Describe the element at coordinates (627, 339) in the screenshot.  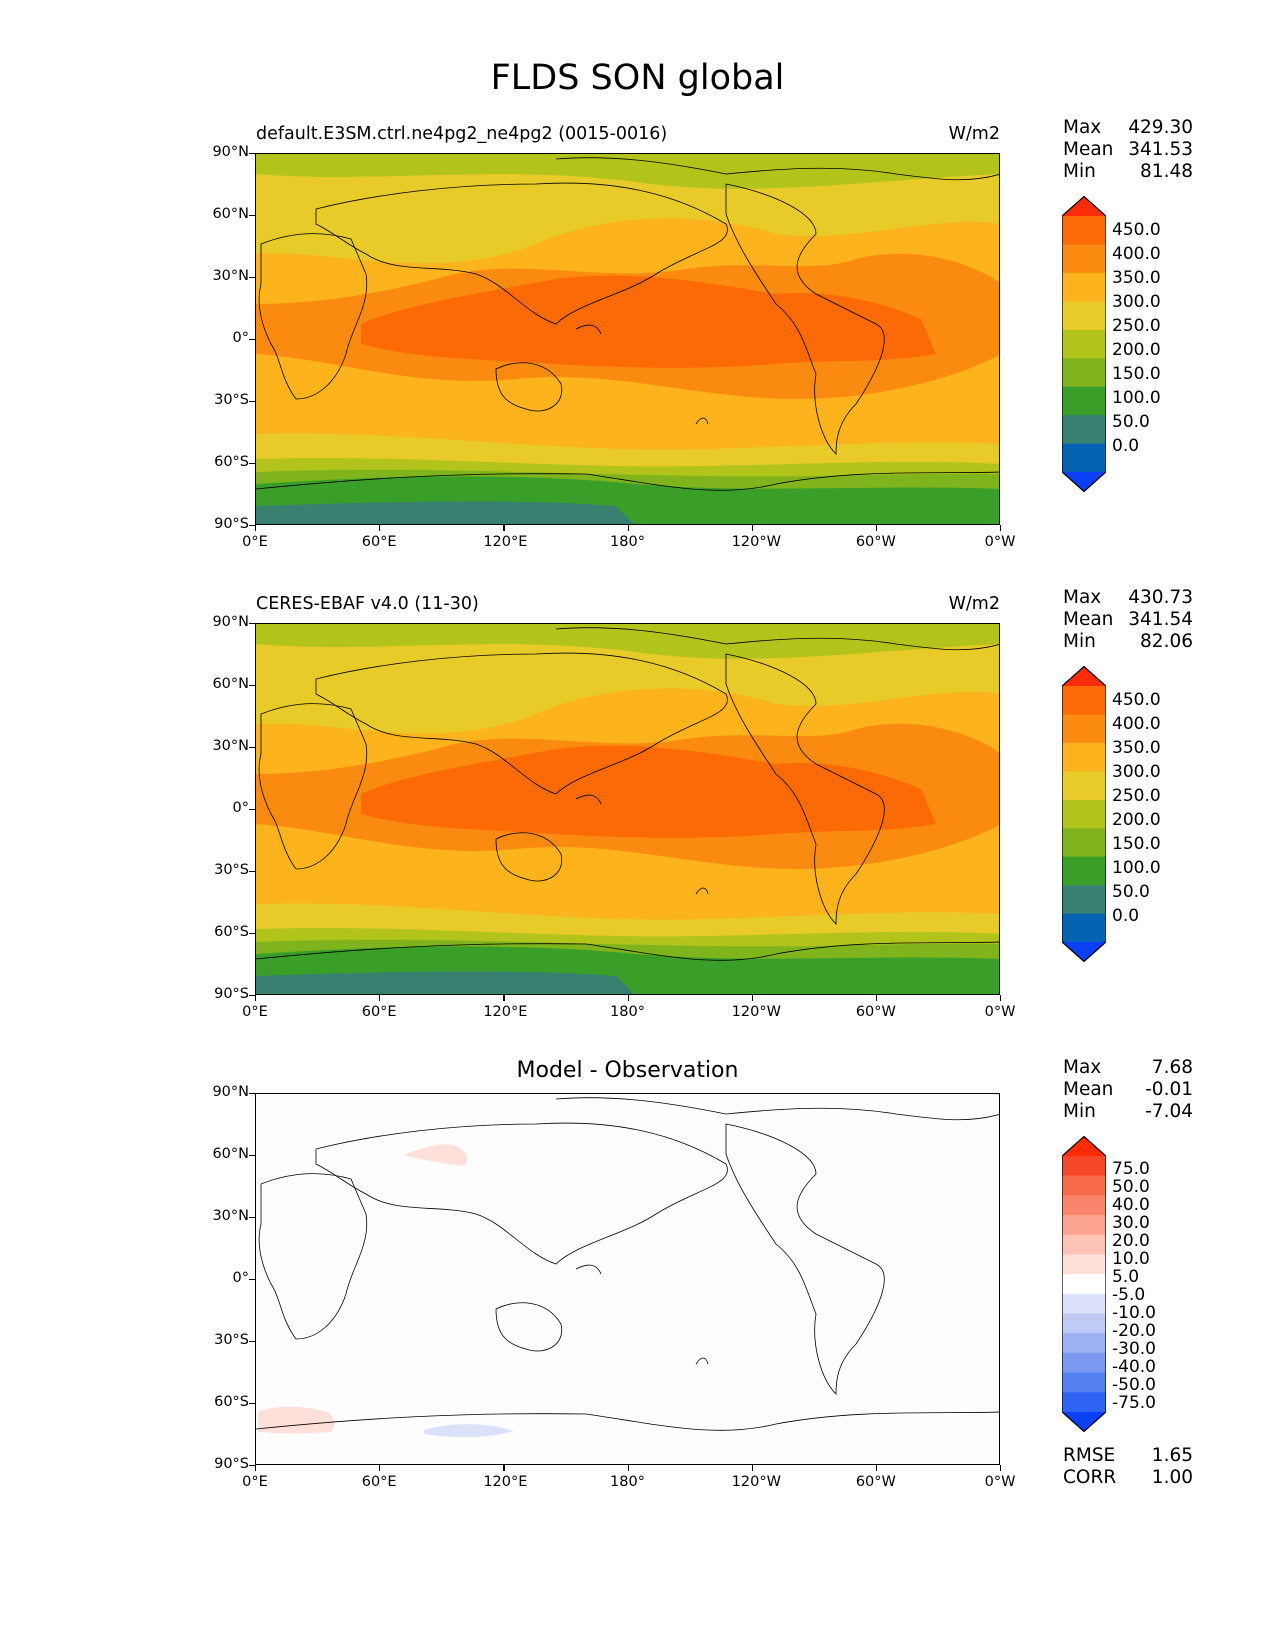
I see `panel1-map` at that location.